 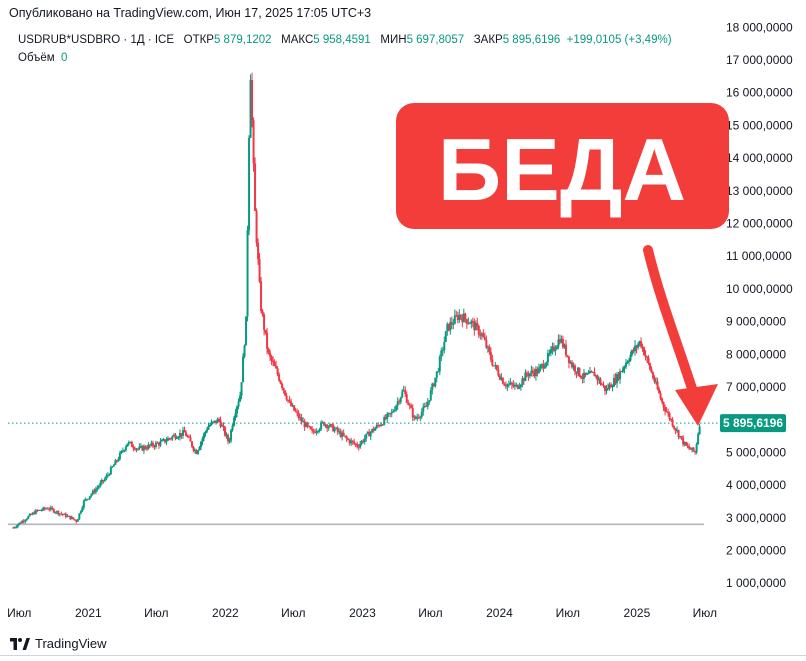 I want to click on price-axis-label: 4 000,0000, so click(x=756, y=485).